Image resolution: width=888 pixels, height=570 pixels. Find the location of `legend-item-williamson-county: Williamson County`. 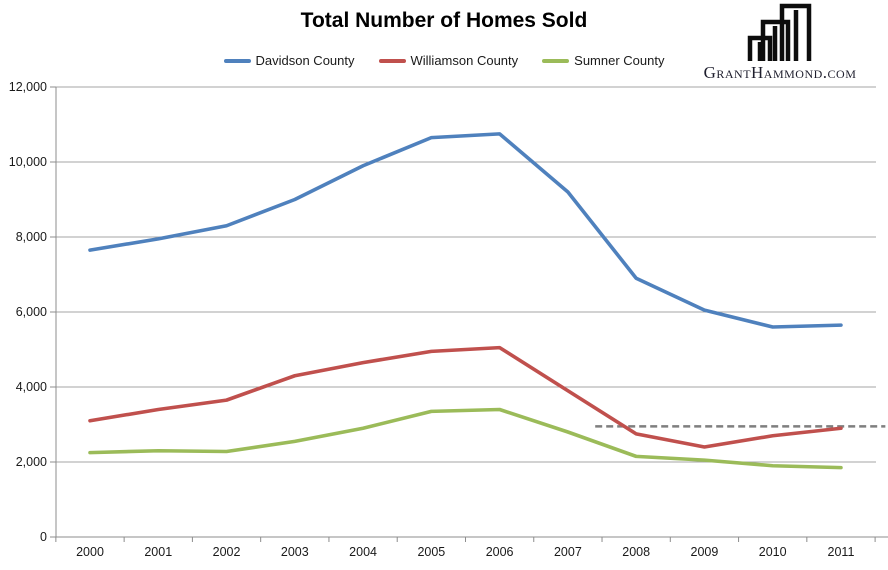

legend-item-williamson-county: Williamson County is located at coordinates (448, 60).